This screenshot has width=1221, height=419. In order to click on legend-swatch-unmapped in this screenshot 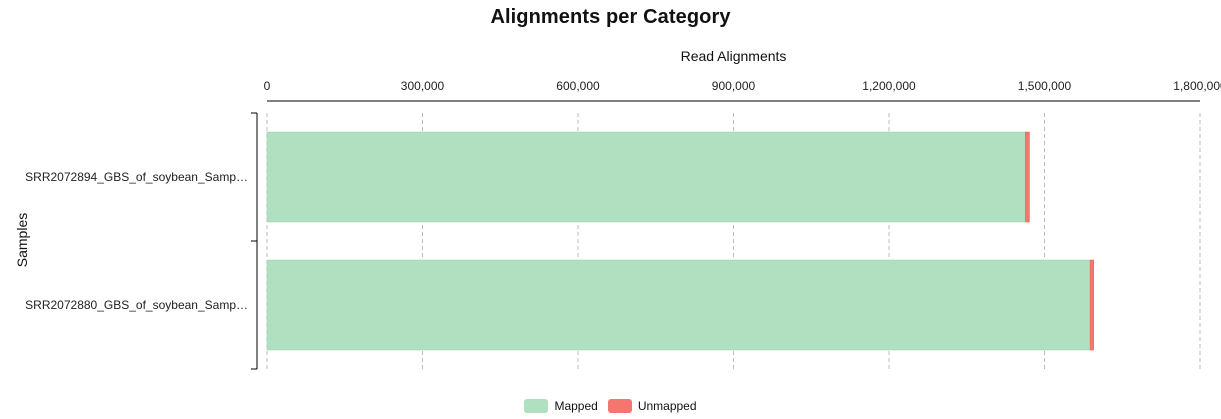, I will do `click(619, 406)`.